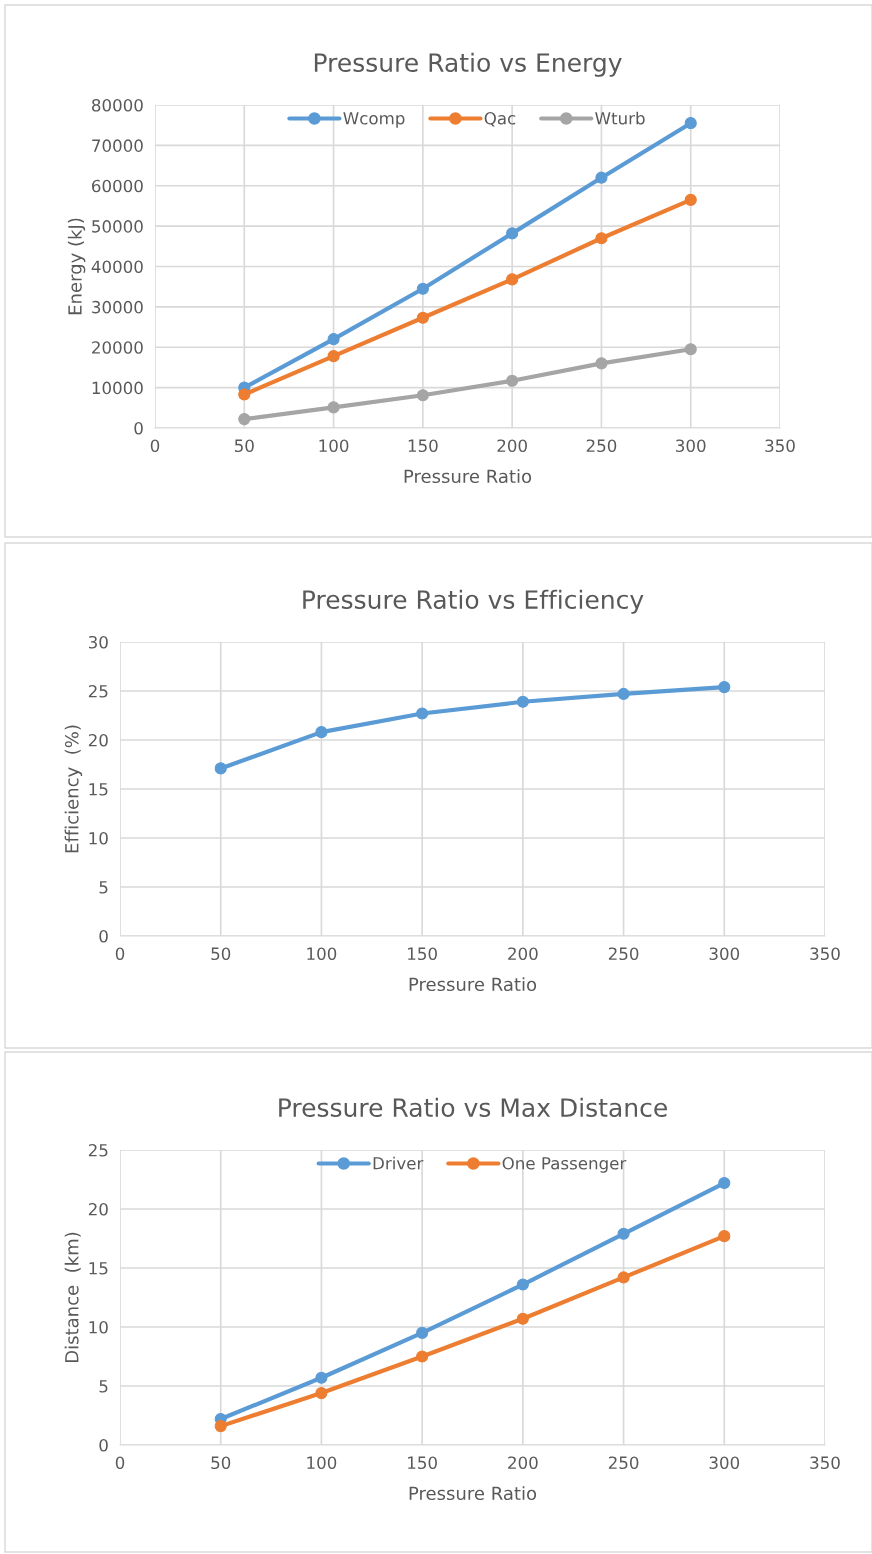  Describe the element at coordinates (117, 186) in the screenshot. I see `y-tick-label: 60000` at that location.